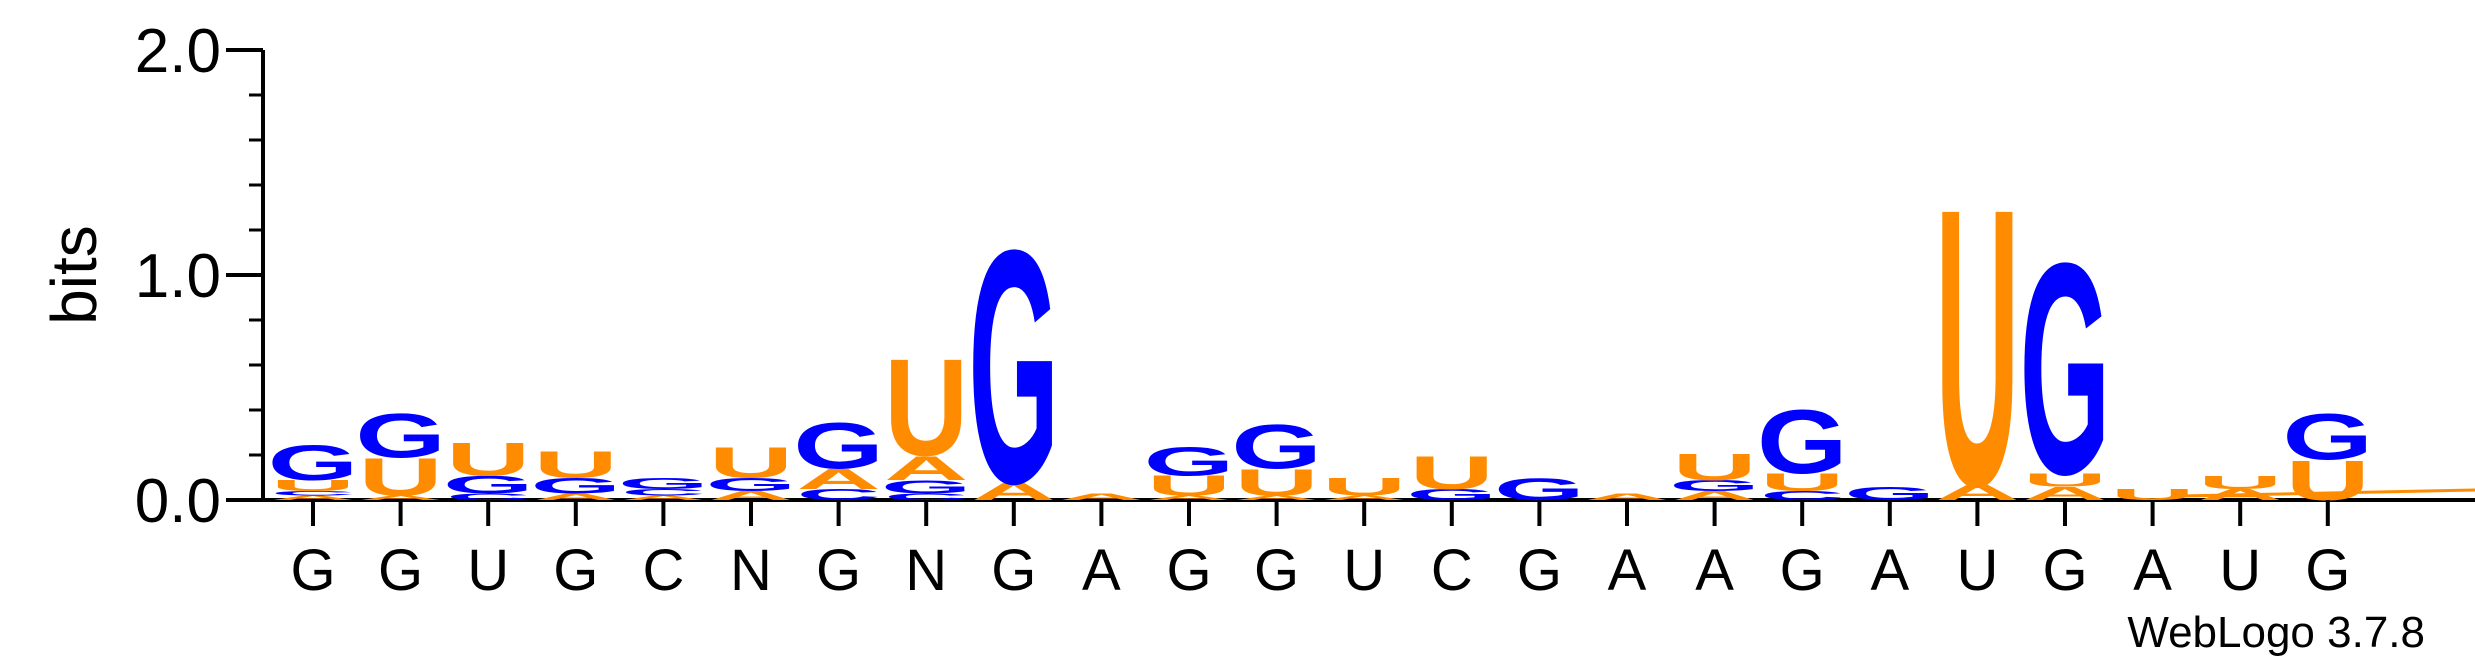 This screenshot has width=2475, height=667. I want to click on y-tick-label: 0.0, so click(178, 501).